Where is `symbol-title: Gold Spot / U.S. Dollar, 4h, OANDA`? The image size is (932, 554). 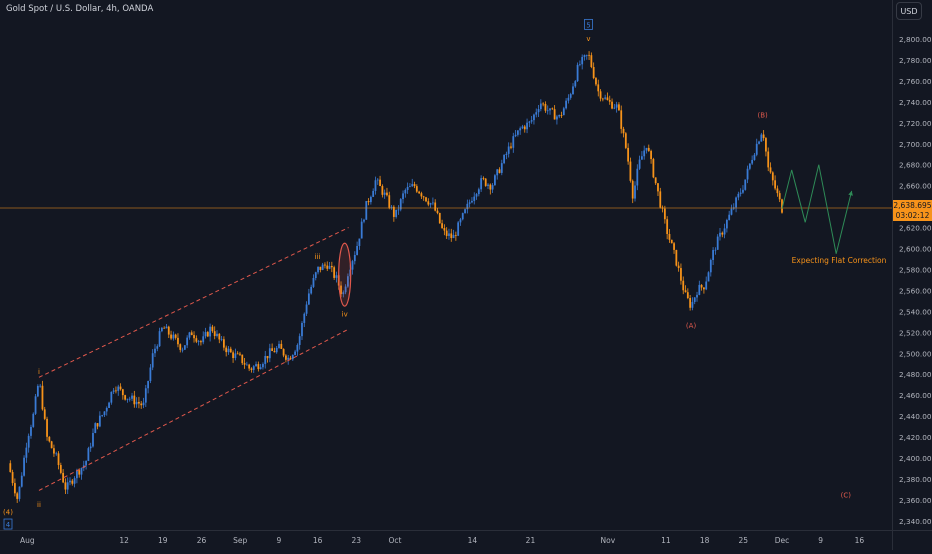
symbol-title: Gold Spot / U.S. Dollar, 4h, OANDA is located at coordinates (80, 9).